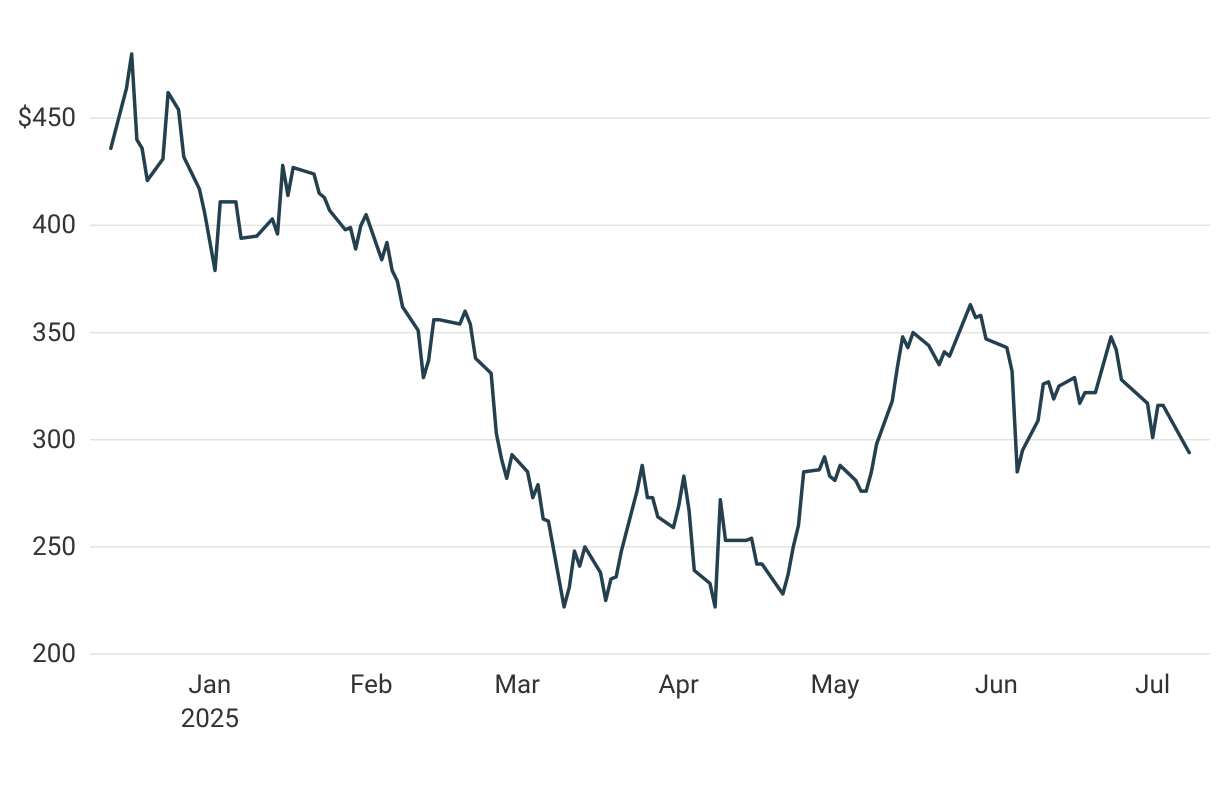 The height and width of the screenshot is (800, 1220). I want to click on x-tick-label: May, so click(835, 685).